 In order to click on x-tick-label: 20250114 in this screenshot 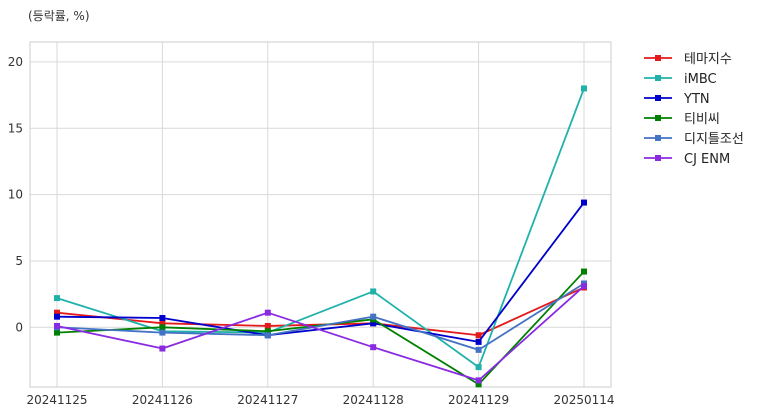, I will do `click(583, 400)`.